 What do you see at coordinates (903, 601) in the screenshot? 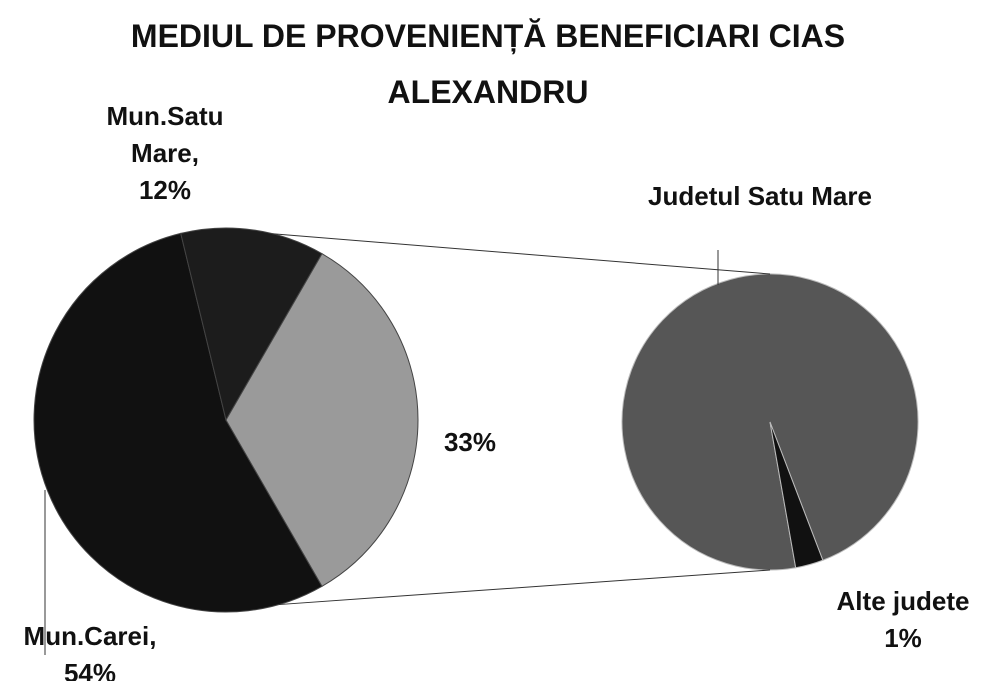
I see `data-label-text: Alte judete` at bounding box center [903, 601].